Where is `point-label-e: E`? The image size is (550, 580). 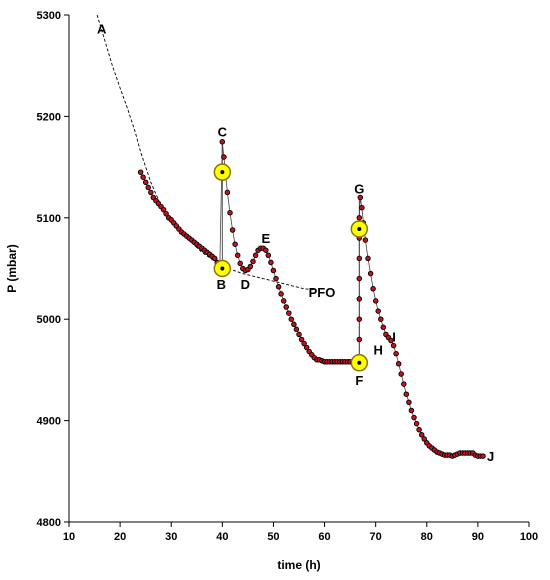
point-label-e: E is located at coordinates (265, 238).